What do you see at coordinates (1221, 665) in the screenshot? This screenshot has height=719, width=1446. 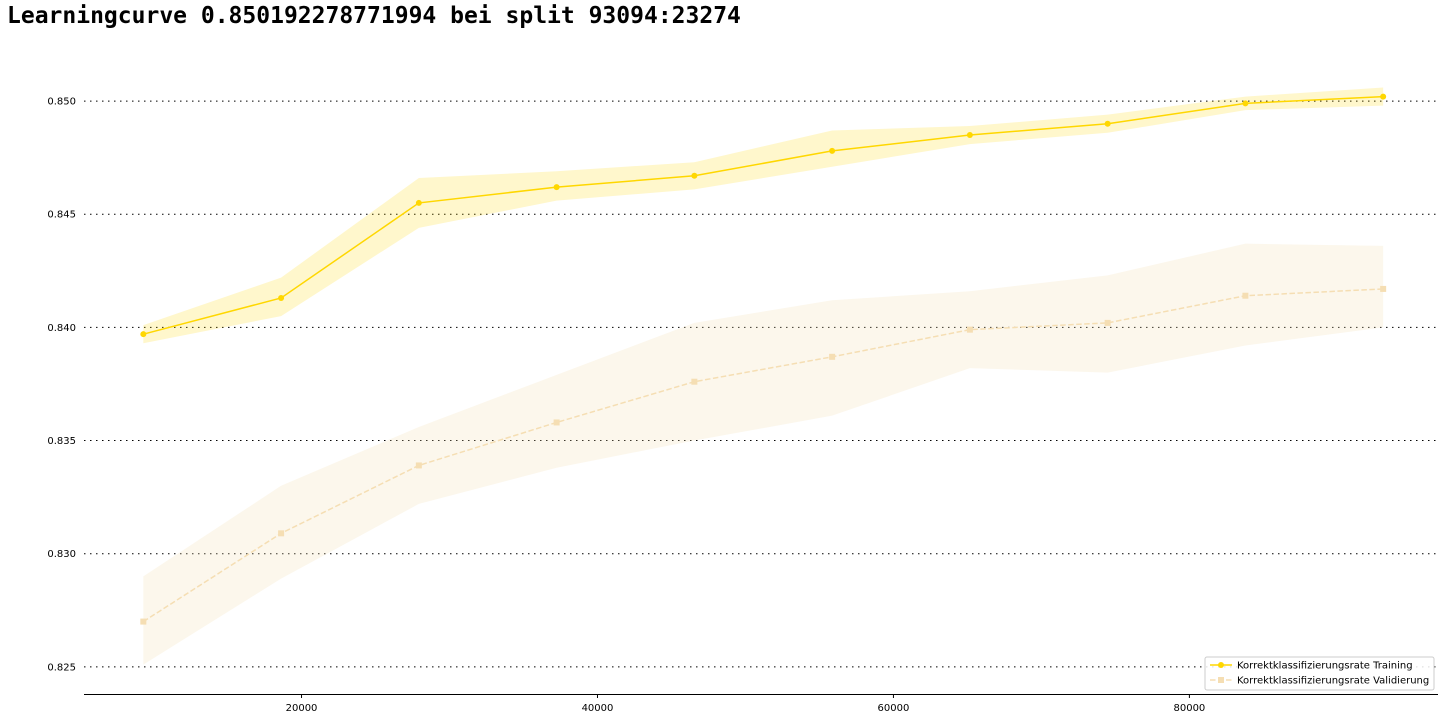 I see `legend-training-marker` at bounding box center [1221, 665].